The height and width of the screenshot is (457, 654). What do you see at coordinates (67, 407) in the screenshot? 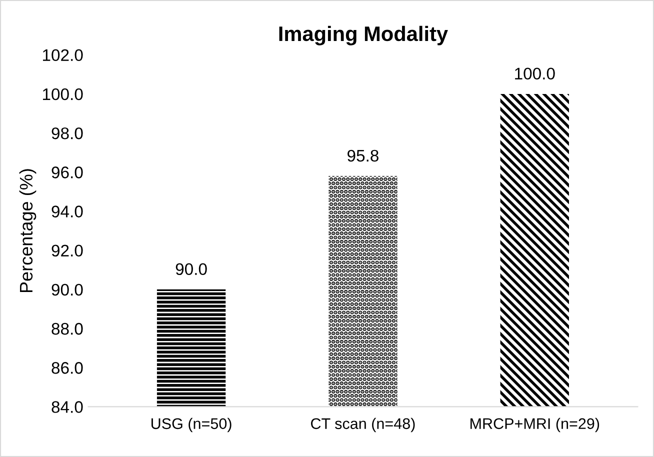
I see `y-tick-label: 84.0` at bounding box center [67, 407].